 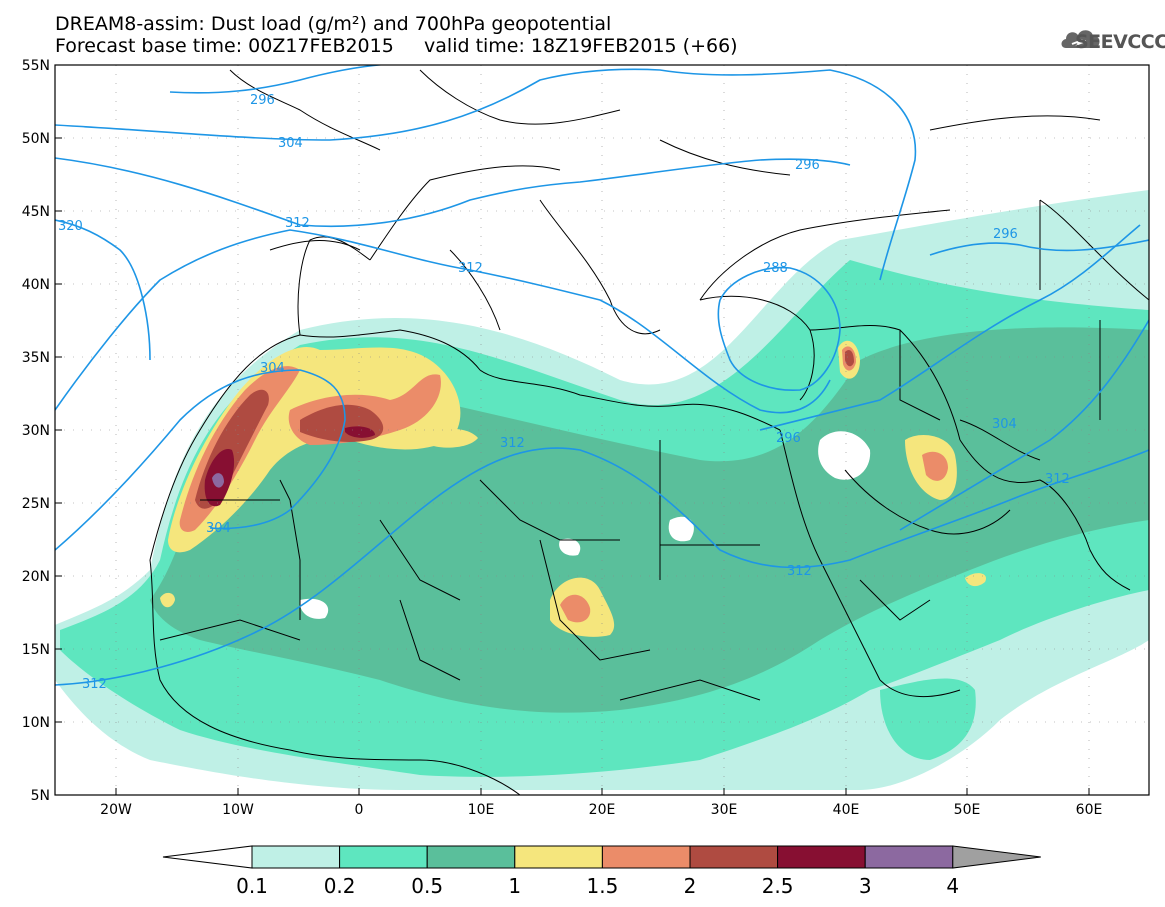 What do you see at coordinates (36, 577) in the screenshot?
I see `lat-label: 20N` at bounding box center [36, 577].